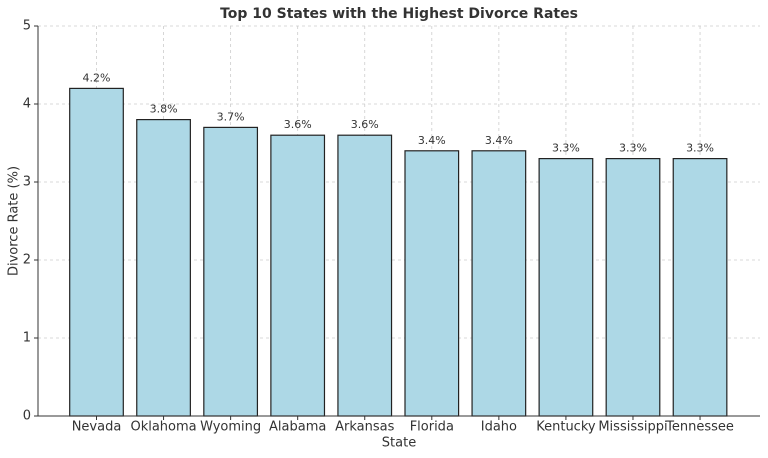 The width and height of the screenshot is (768, 458). Describe the element at coordinates (27, 338) in the screenshot. I see `y-tick-label: 1` at that location.